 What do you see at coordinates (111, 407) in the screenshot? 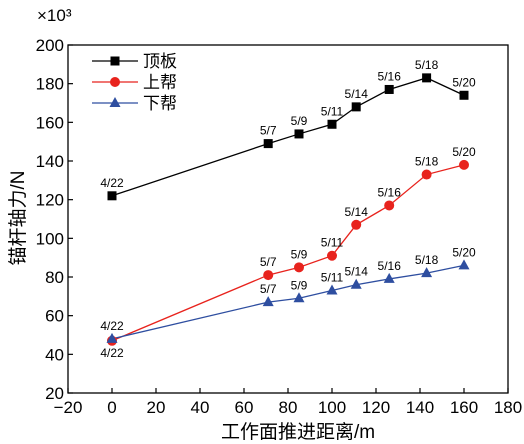
I see `x-tick-label: 0` at bounding box center [111, 407].